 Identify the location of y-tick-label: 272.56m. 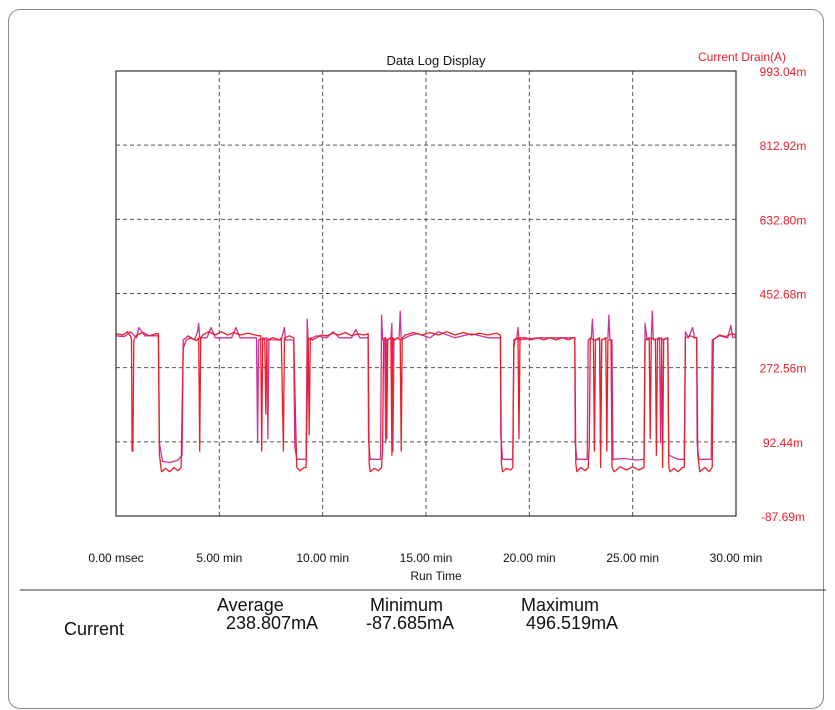
(783, 369).